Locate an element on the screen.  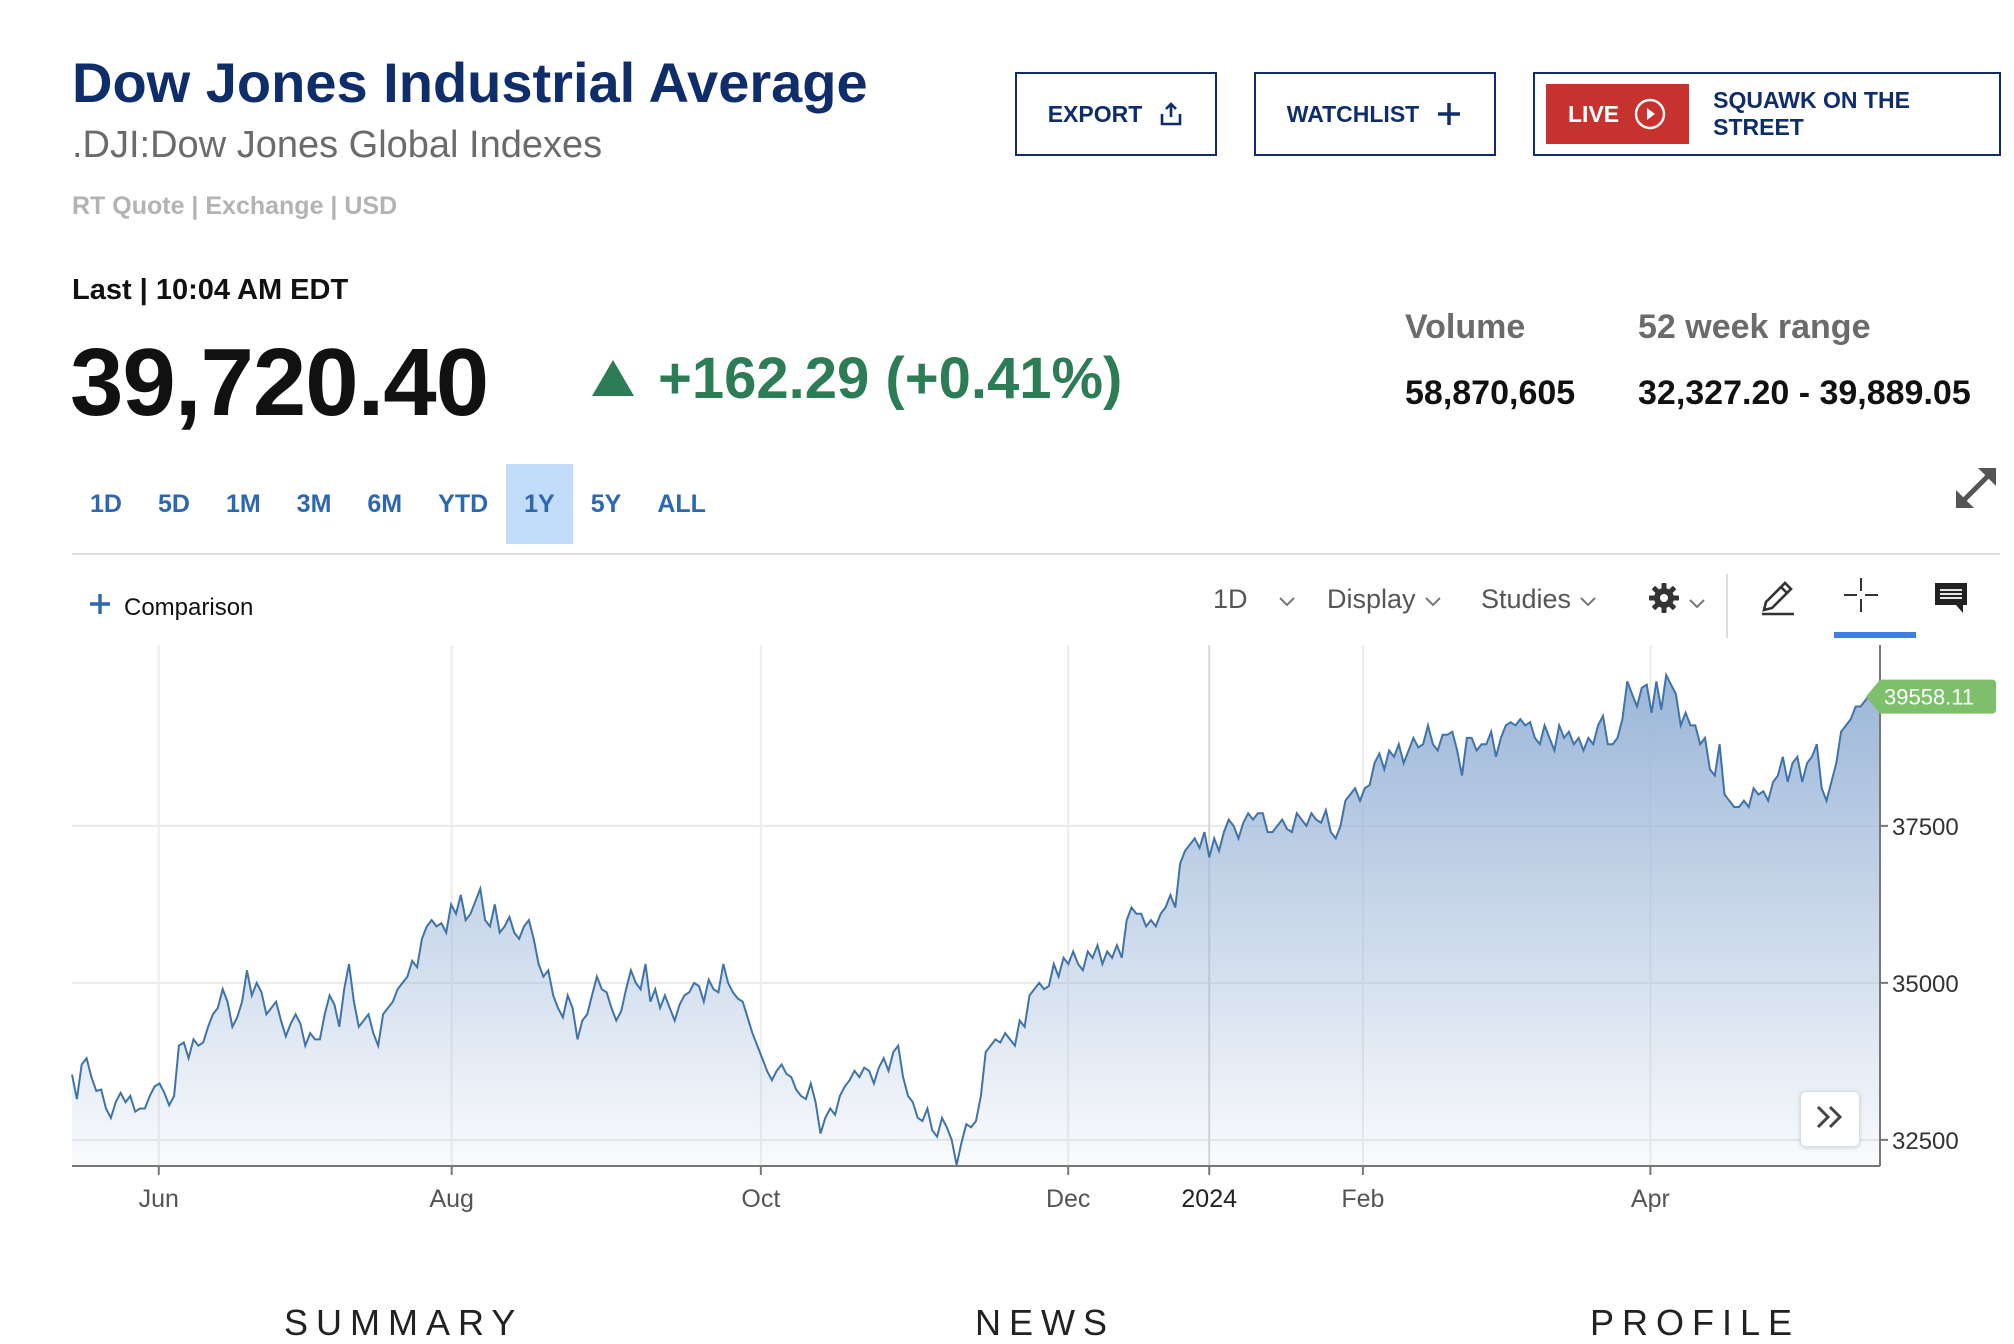
chart-divider is located at coordinates (1036, 554).